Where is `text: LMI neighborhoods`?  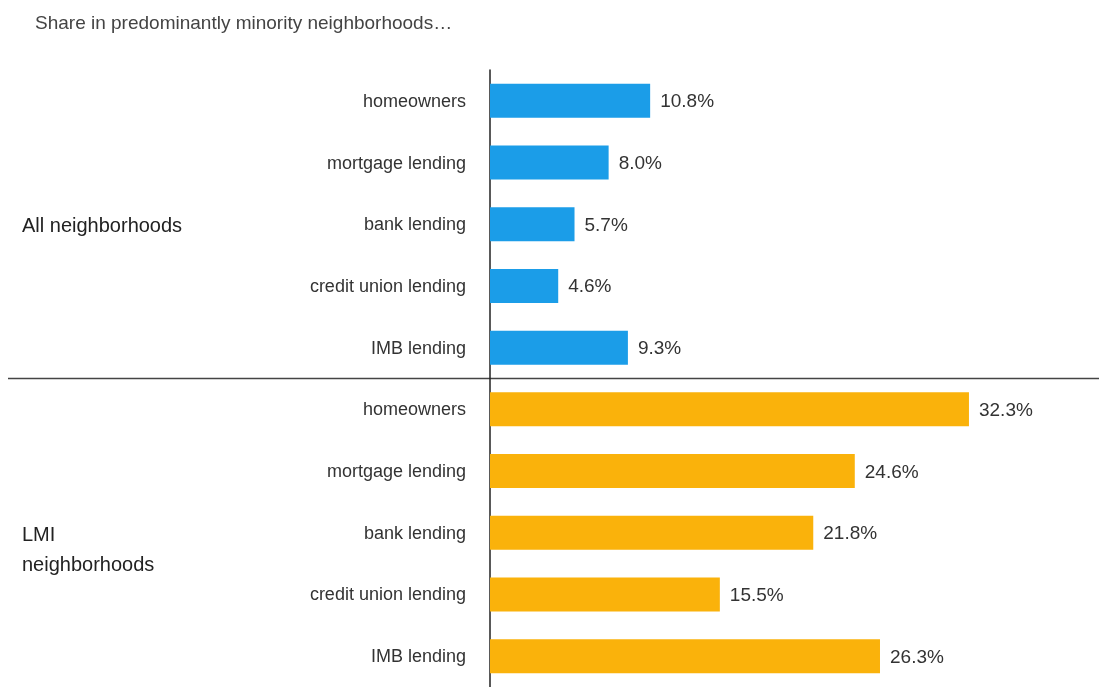
text: LMI neighborhoods is located at coordinates (88, 548).